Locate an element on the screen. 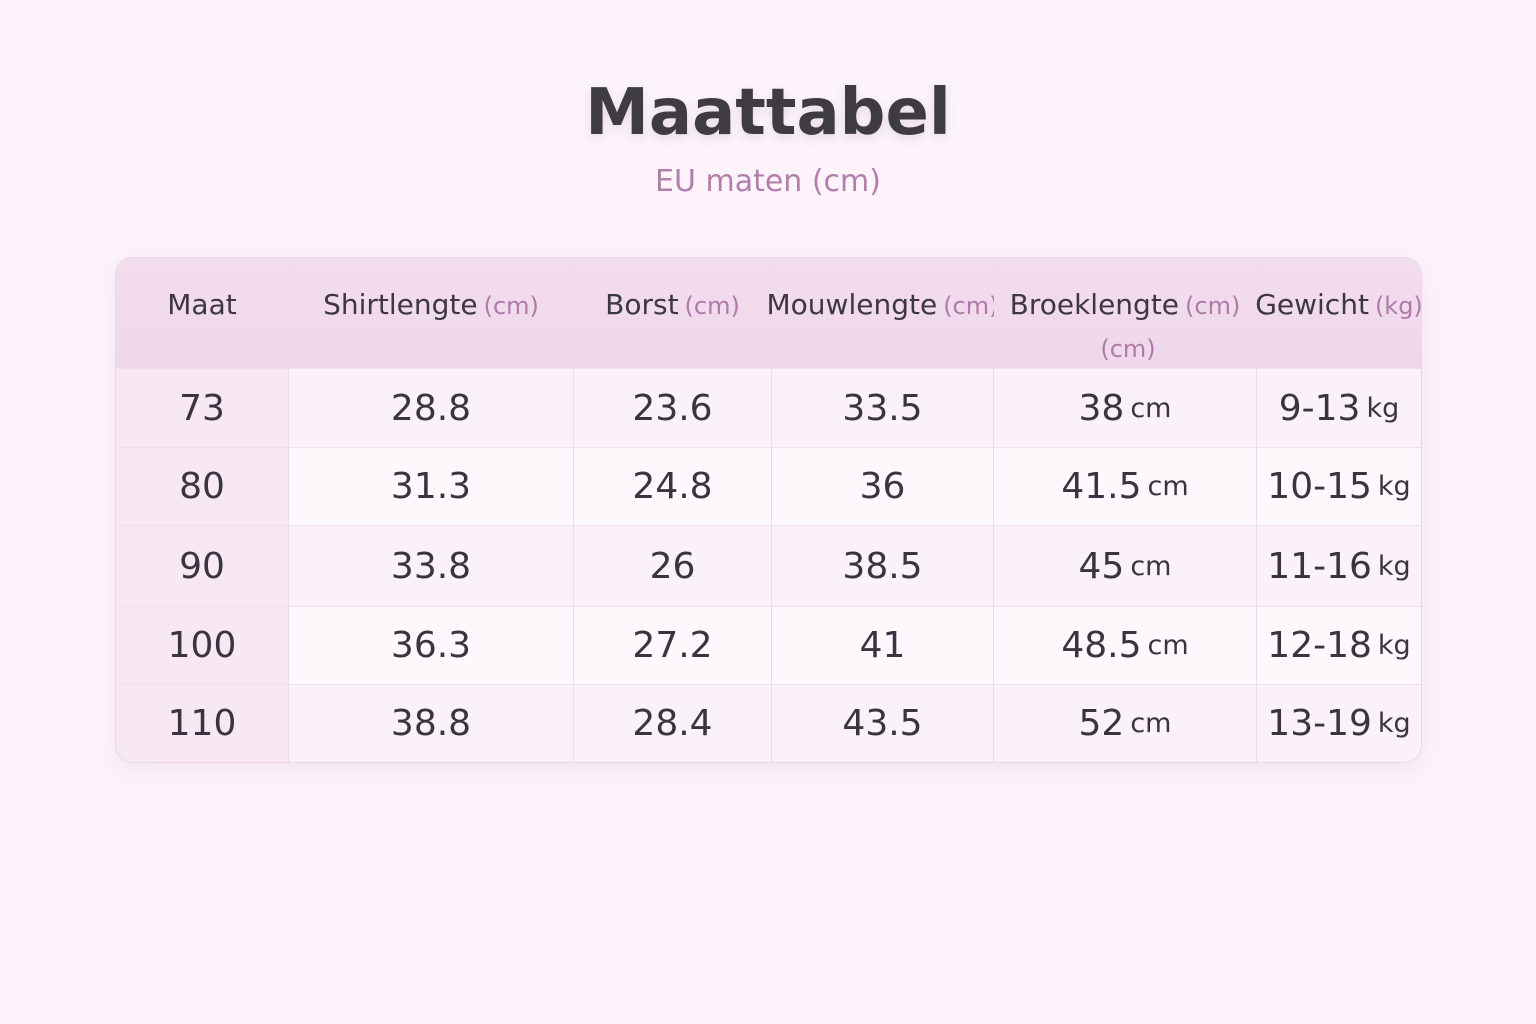 This screenshot has height=1024, width=1536. table-cell: 43.5 is located at coordinates (883, 723).